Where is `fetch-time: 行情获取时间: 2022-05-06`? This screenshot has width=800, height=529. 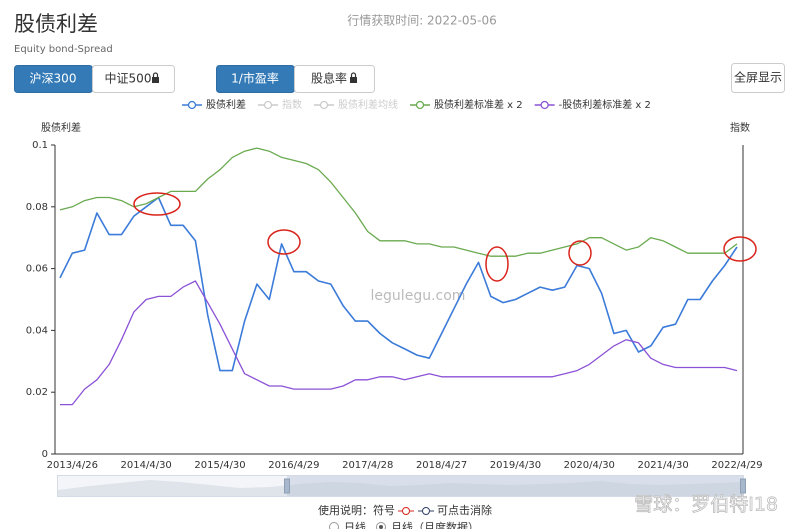 fetch-time: 行情获取时间: 2022-05-06 is located at coordinates (422, 21).